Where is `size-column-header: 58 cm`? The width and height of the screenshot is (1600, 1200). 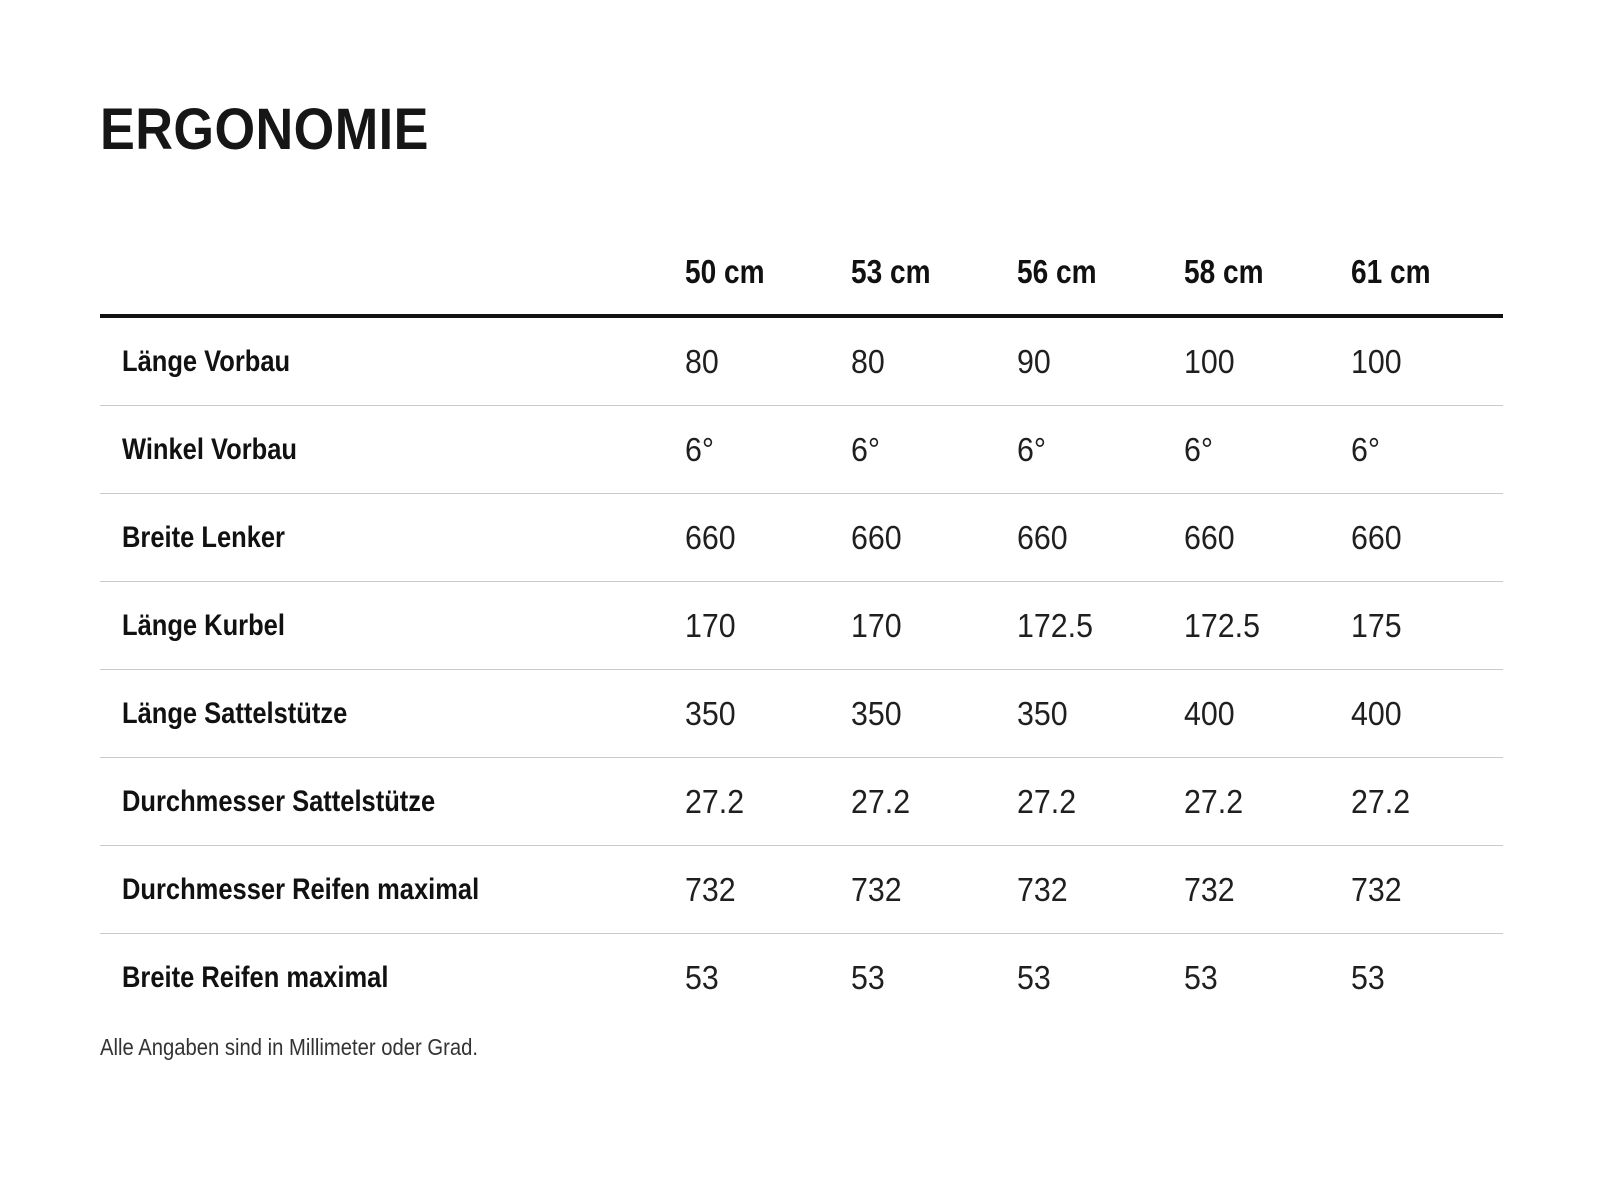 size-column-header: 58 cm is located at coordinates (1267, 272).